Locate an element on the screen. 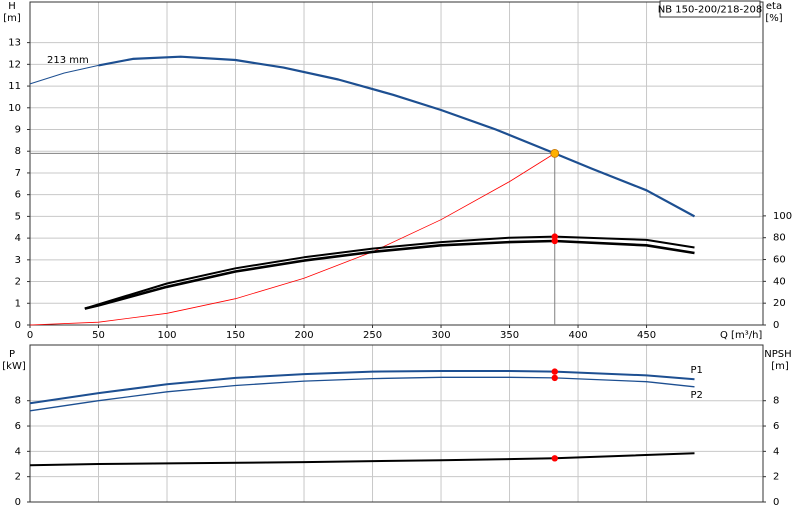 The width and height of the screenshot is (800, 520). duty-point is located at coordinates (555, 153).